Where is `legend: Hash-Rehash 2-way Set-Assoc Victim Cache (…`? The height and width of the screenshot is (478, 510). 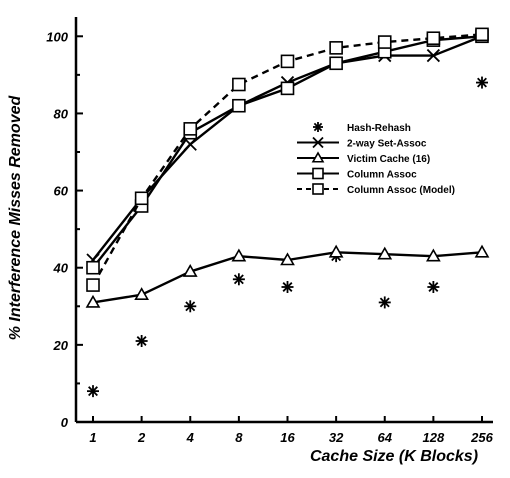
legend: Hash-Rehash 2-way Set-Assoc Victim Cache (… is located at coordinates (376, 159).